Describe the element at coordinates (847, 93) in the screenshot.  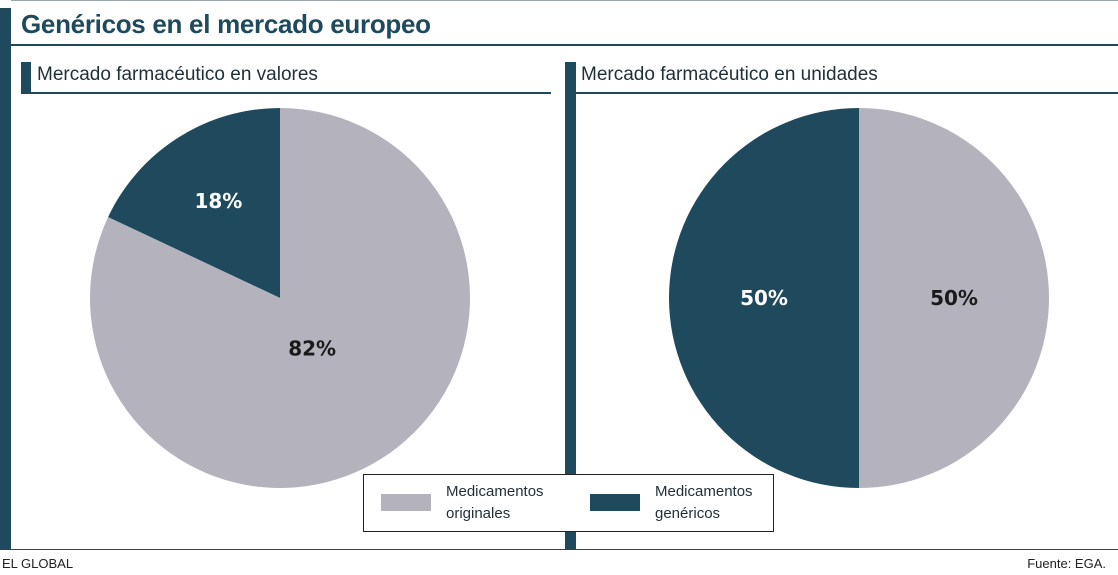
I see `panel-right-rule` at that location.